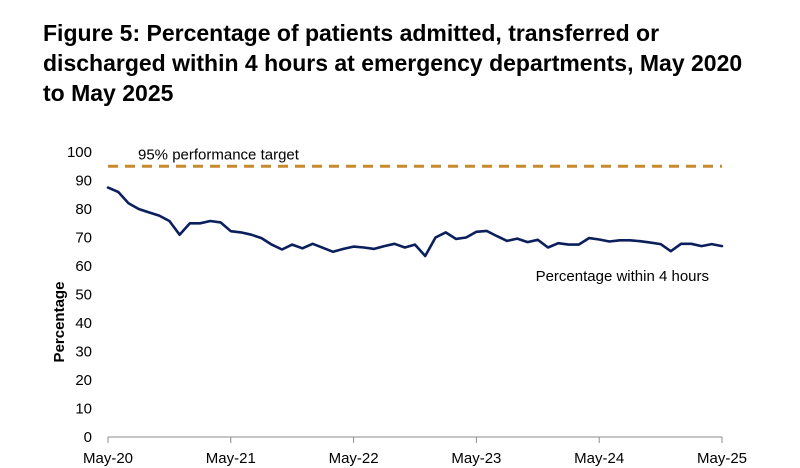 The height and width of the screenshot is (468, 800). What do you see at coordinates (79, 152) in the screenshot?
I see `y-tick-label: 100` at bounding box center [79, 152].